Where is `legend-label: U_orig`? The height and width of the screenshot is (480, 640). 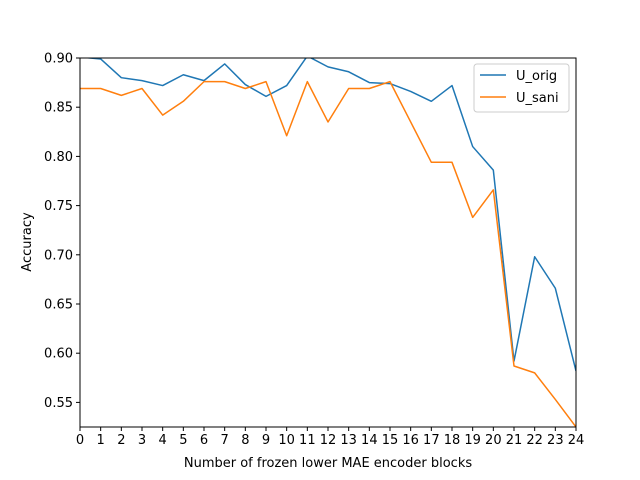
legend-label: U_orig is located at coordinates (536, 76).